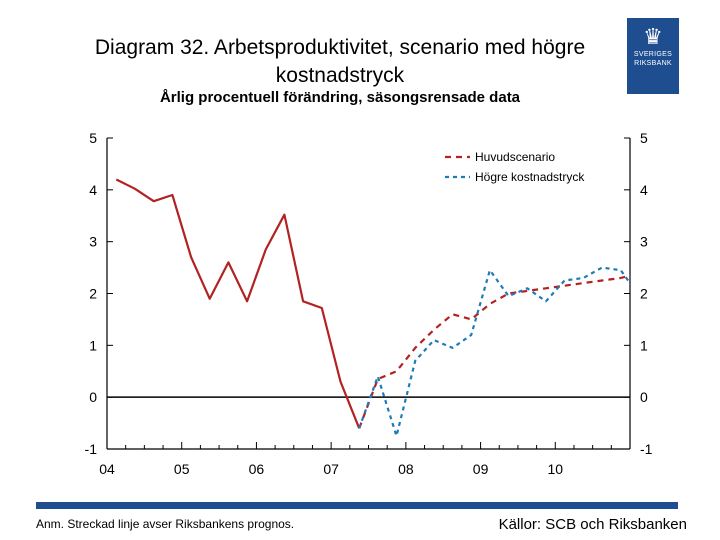 The width and height of the screenshot is (720, 540). Describe the element at coordinates (653, 36) in the screenshot. I see `crown-icon: ♛` at that location.